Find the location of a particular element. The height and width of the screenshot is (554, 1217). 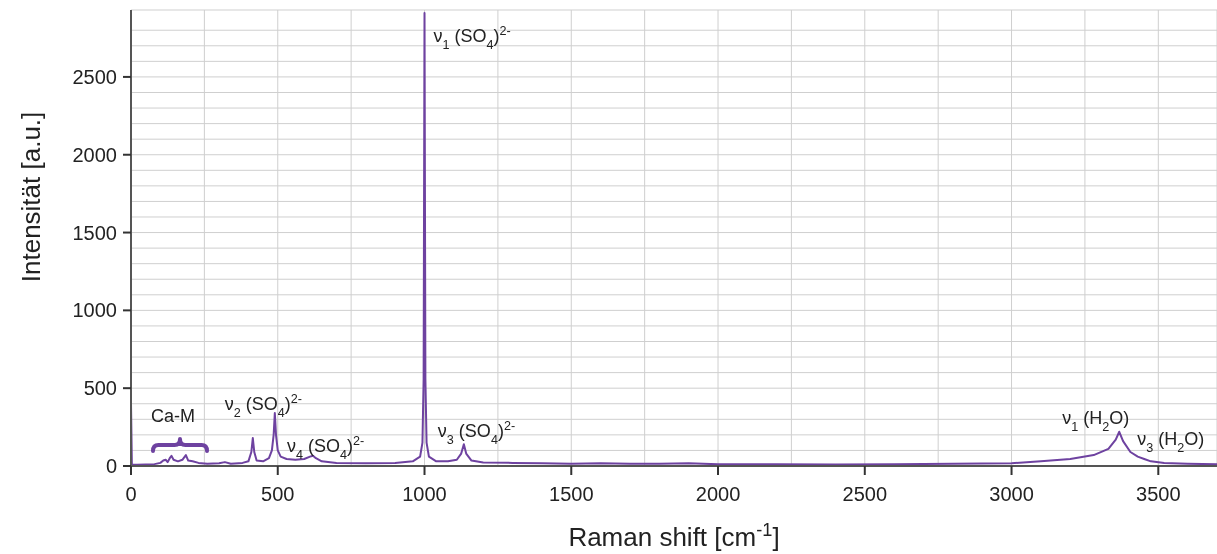

annotation: ν$_{1}$ (SO$_{4}$)$^{2-}$ is located at coordinates (472, 38).